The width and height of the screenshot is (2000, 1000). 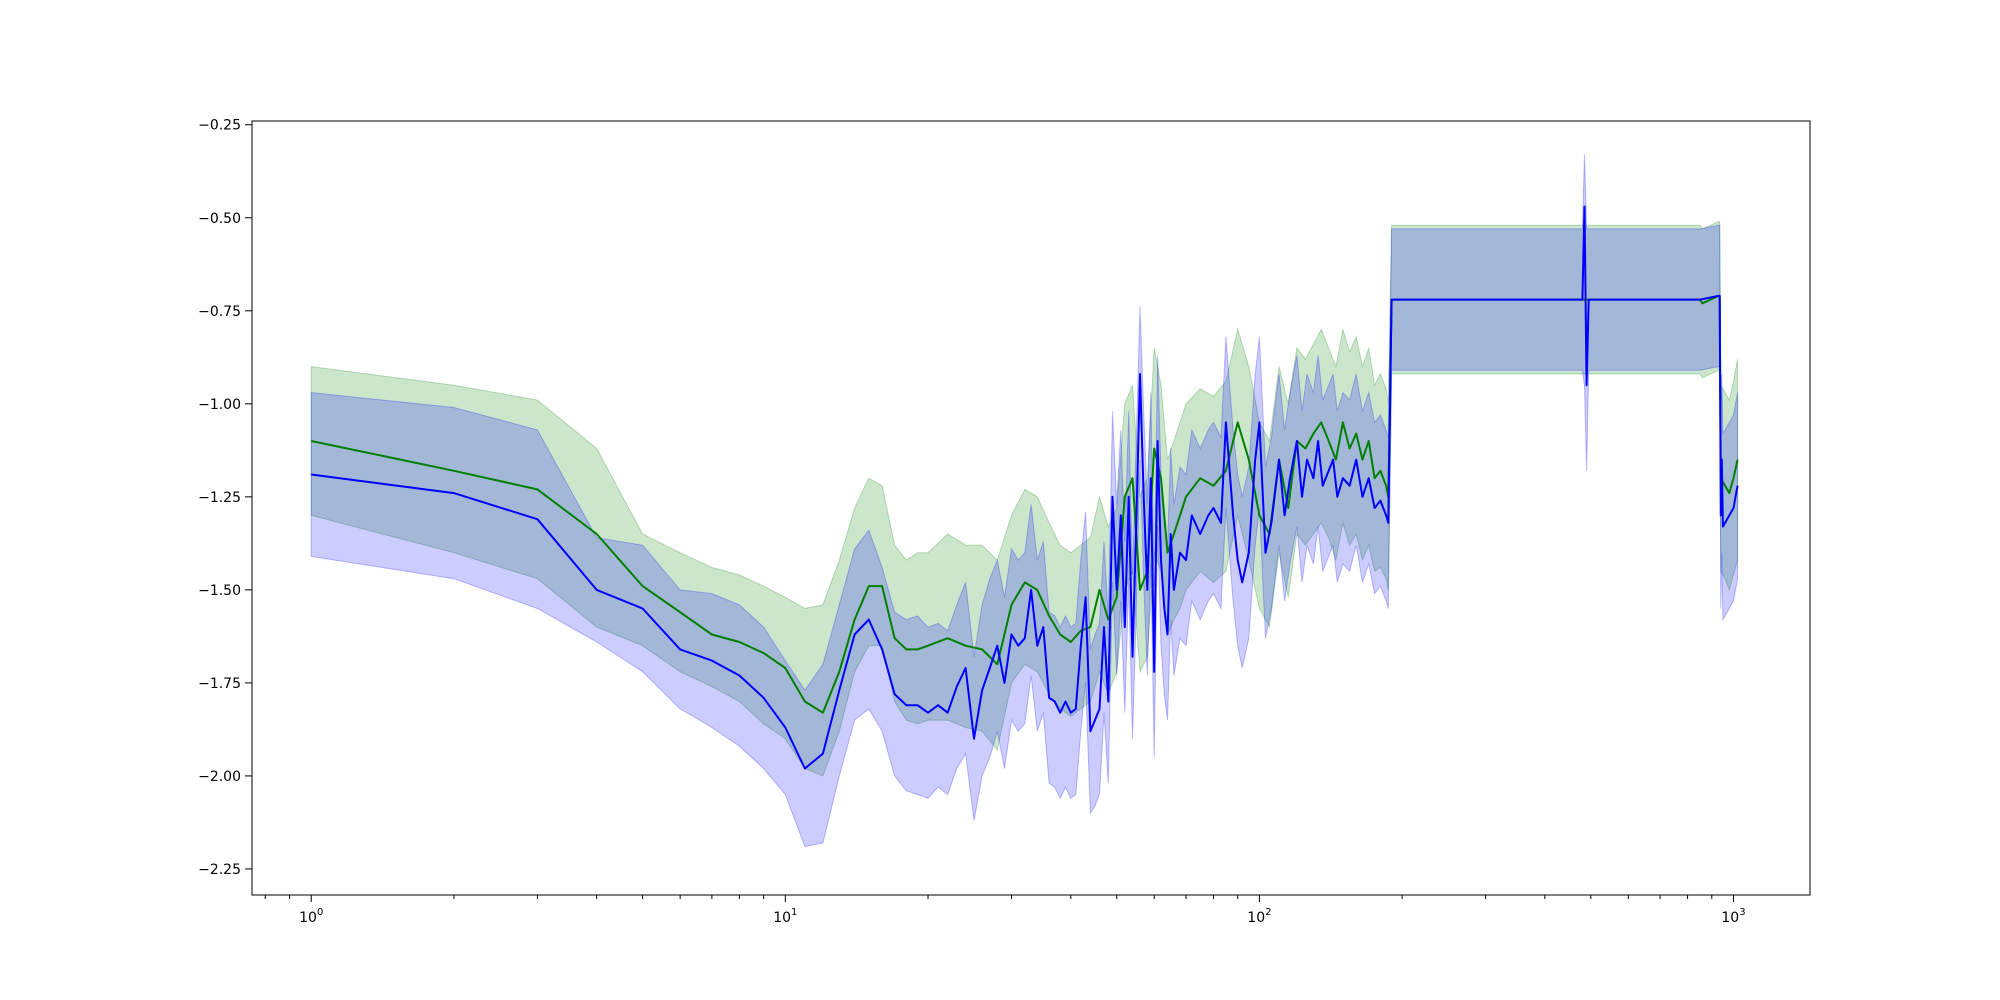 I want to click on x-tick-label: 10⁰, so click(x=311, y=916).